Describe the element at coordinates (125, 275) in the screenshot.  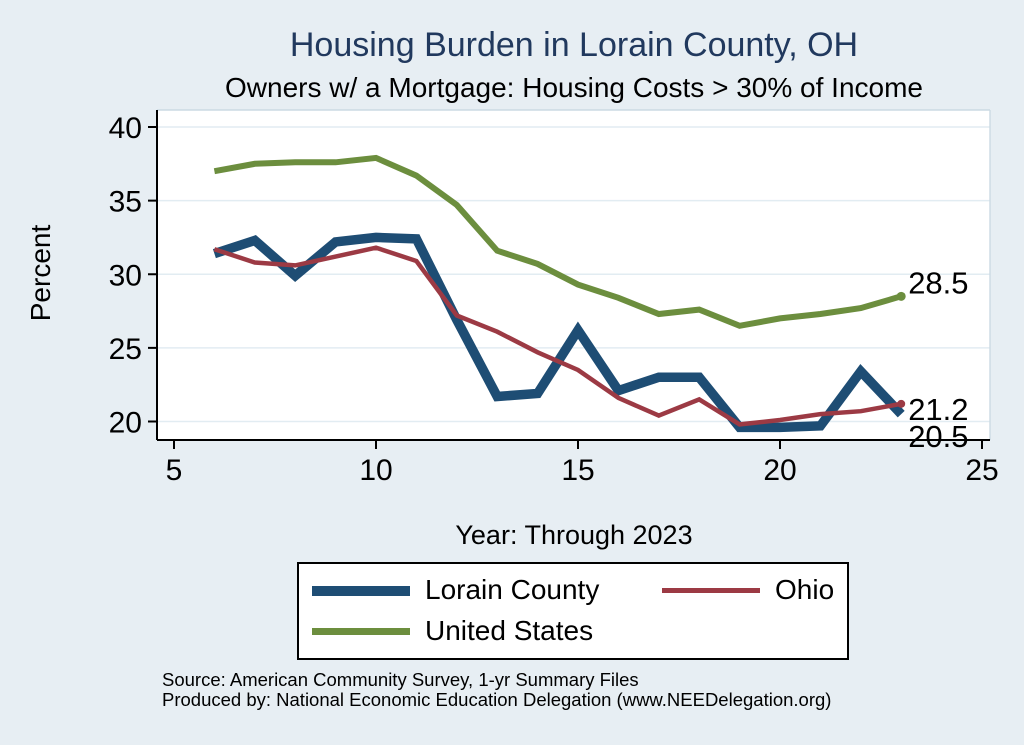
I see `y-tick-label: 30` at that location.